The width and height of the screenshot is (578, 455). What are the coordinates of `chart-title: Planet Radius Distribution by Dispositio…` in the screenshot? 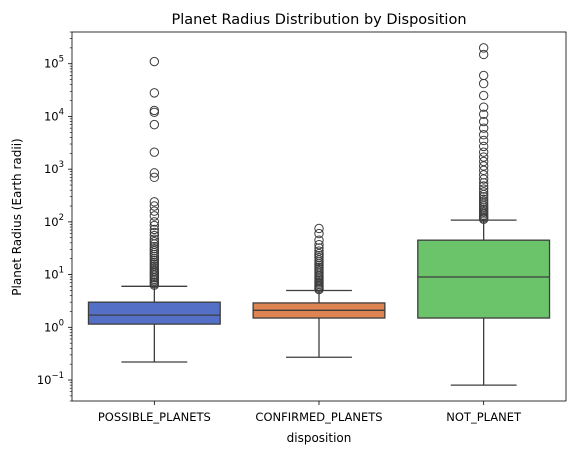 It's located at (318, 20).